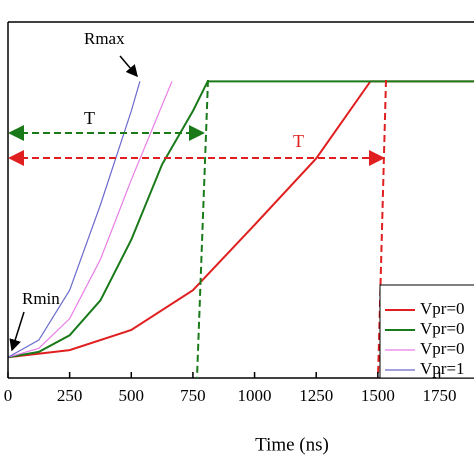 This screenshot has width=474, height=474. I want to click on x-tick-label: 1250, so click(316, 395).